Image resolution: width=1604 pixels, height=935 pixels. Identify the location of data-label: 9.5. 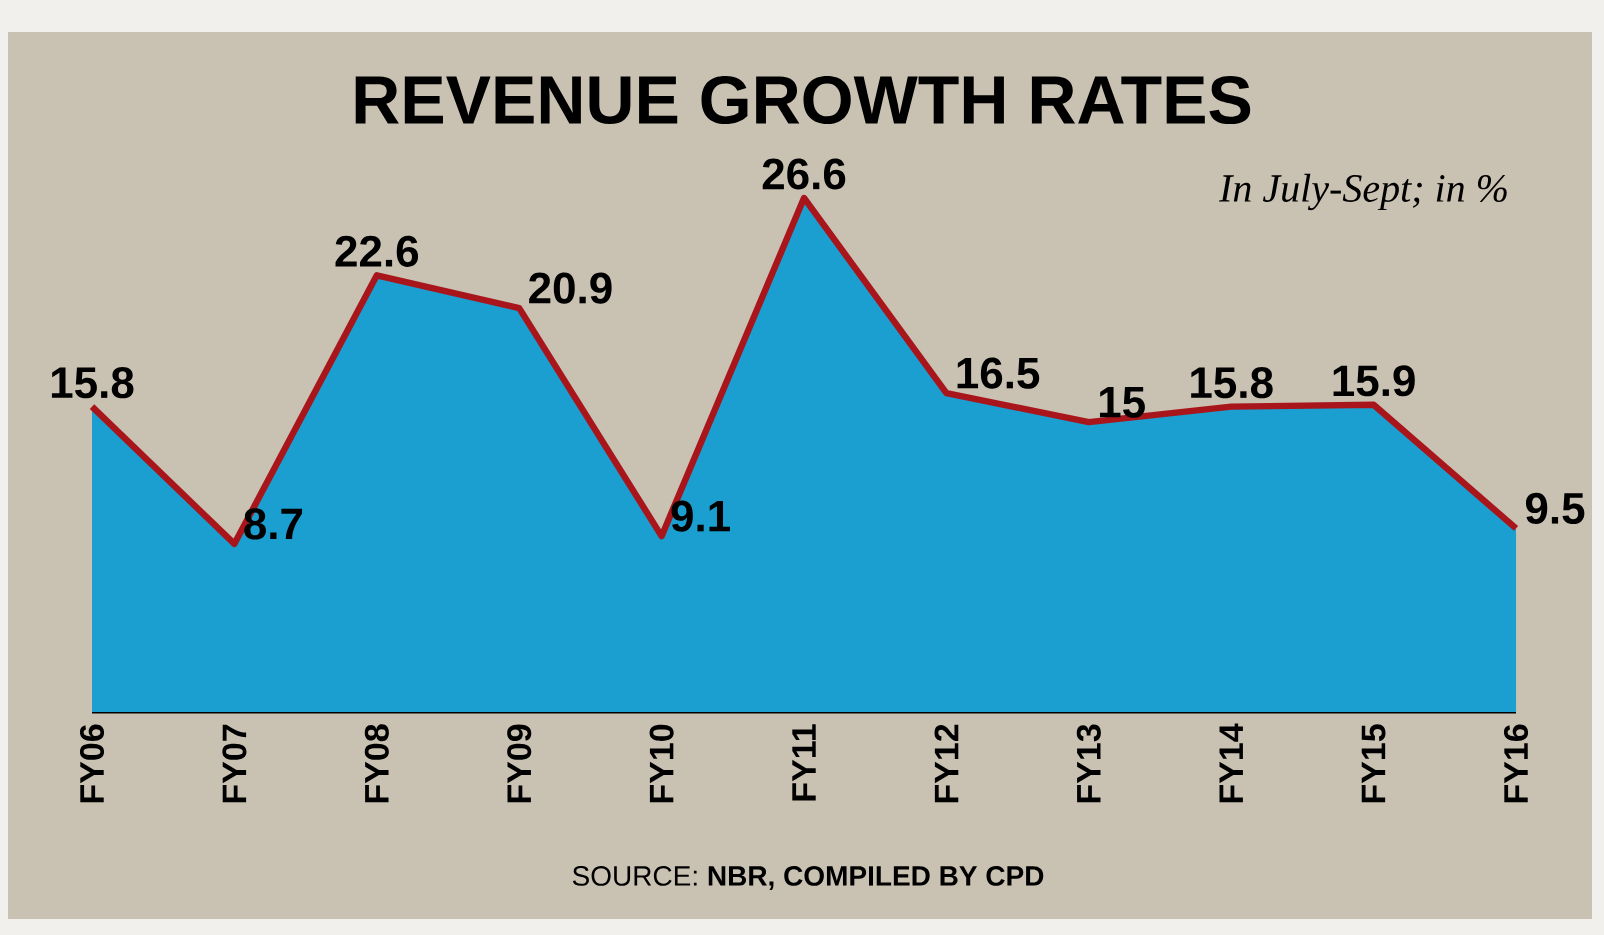
(1555, 508).